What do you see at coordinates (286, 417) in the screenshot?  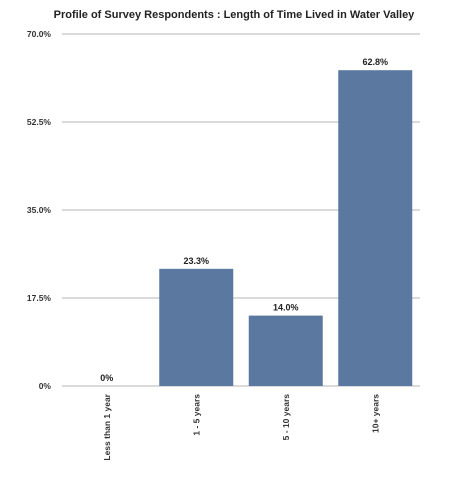 I see `category-label: 5 - 10 years` at bounding box center [286, 417].